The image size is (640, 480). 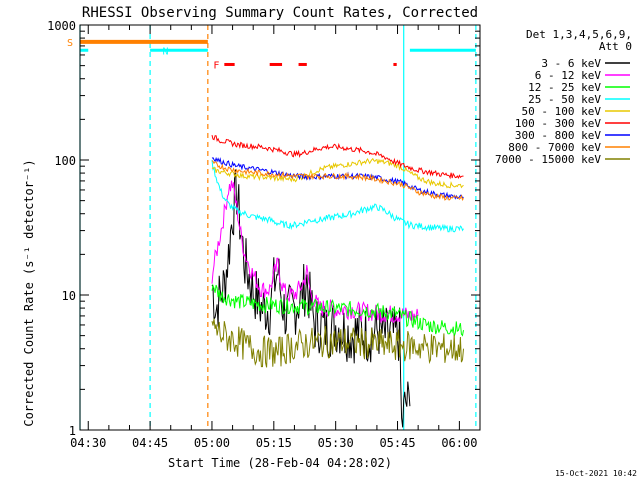 I want to click on legend-label: 6 - 12 keV, so click(x=568, y=75).